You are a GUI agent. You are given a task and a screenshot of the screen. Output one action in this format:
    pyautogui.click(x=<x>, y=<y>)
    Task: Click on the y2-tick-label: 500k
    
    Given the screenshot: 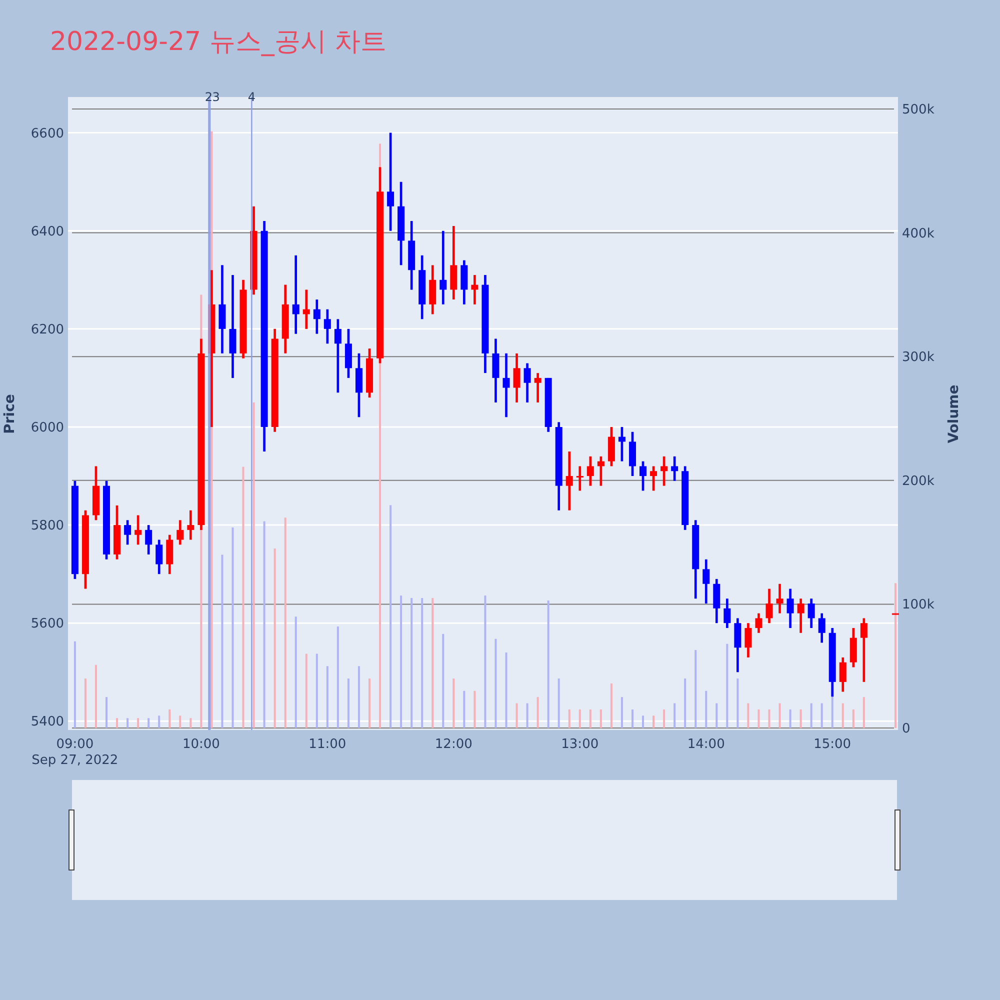 What is the action you would take?
    pyautogui.click(x=918, y=110)
    